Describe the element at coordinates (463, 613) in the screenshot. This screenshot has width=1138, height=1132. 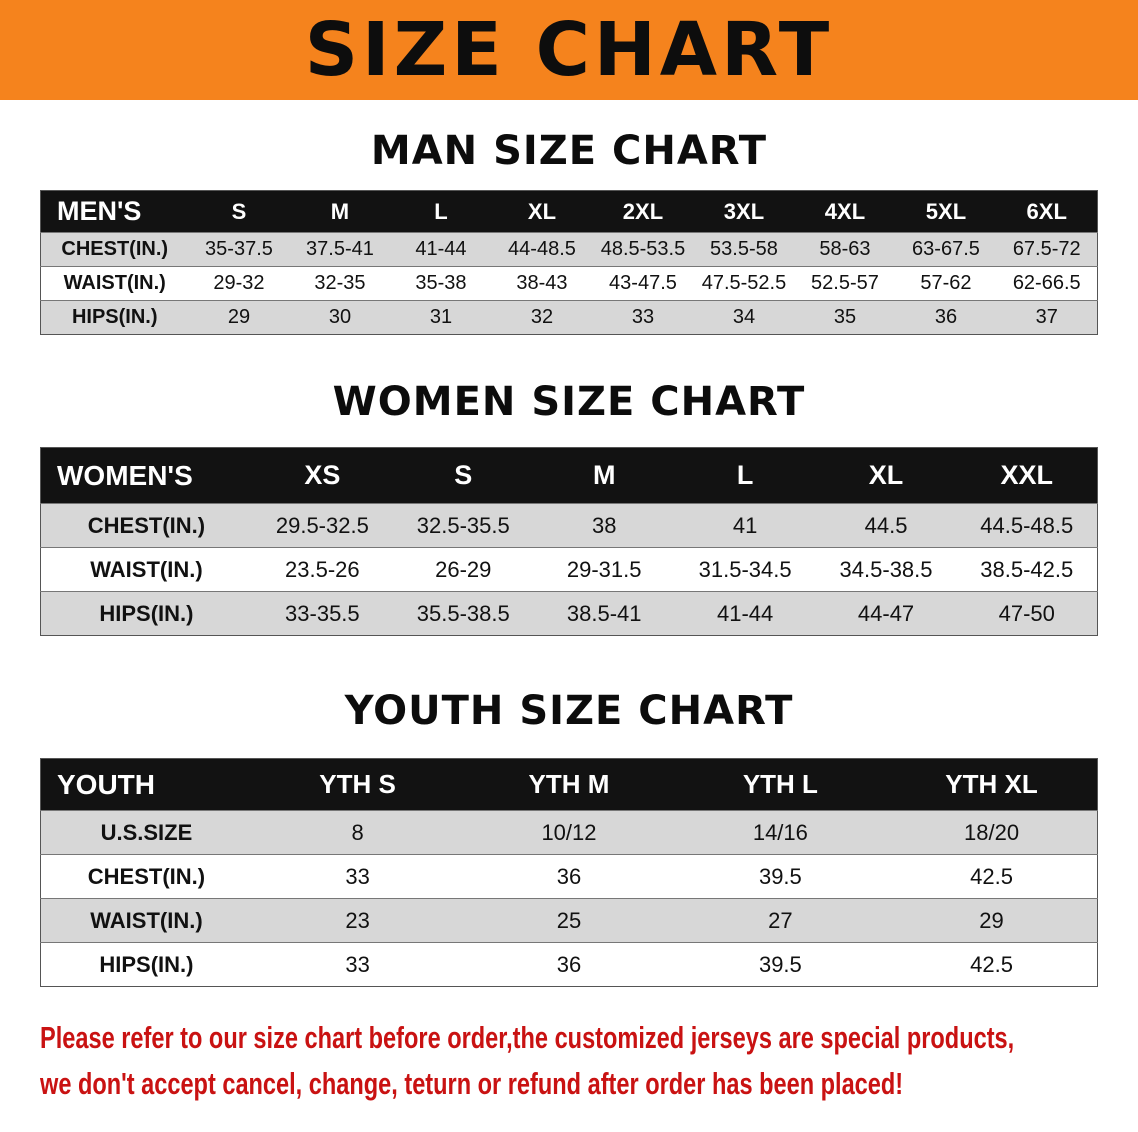
I see `measurement-value-cell: 35.5-38.5` at that location.